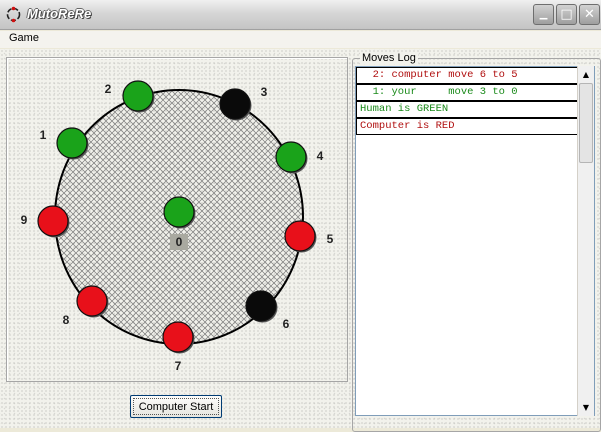  What do you see at coordinates (286, 324) in the screenshot?
I see `position-label-6: 6` at bounding box center [286, 324].